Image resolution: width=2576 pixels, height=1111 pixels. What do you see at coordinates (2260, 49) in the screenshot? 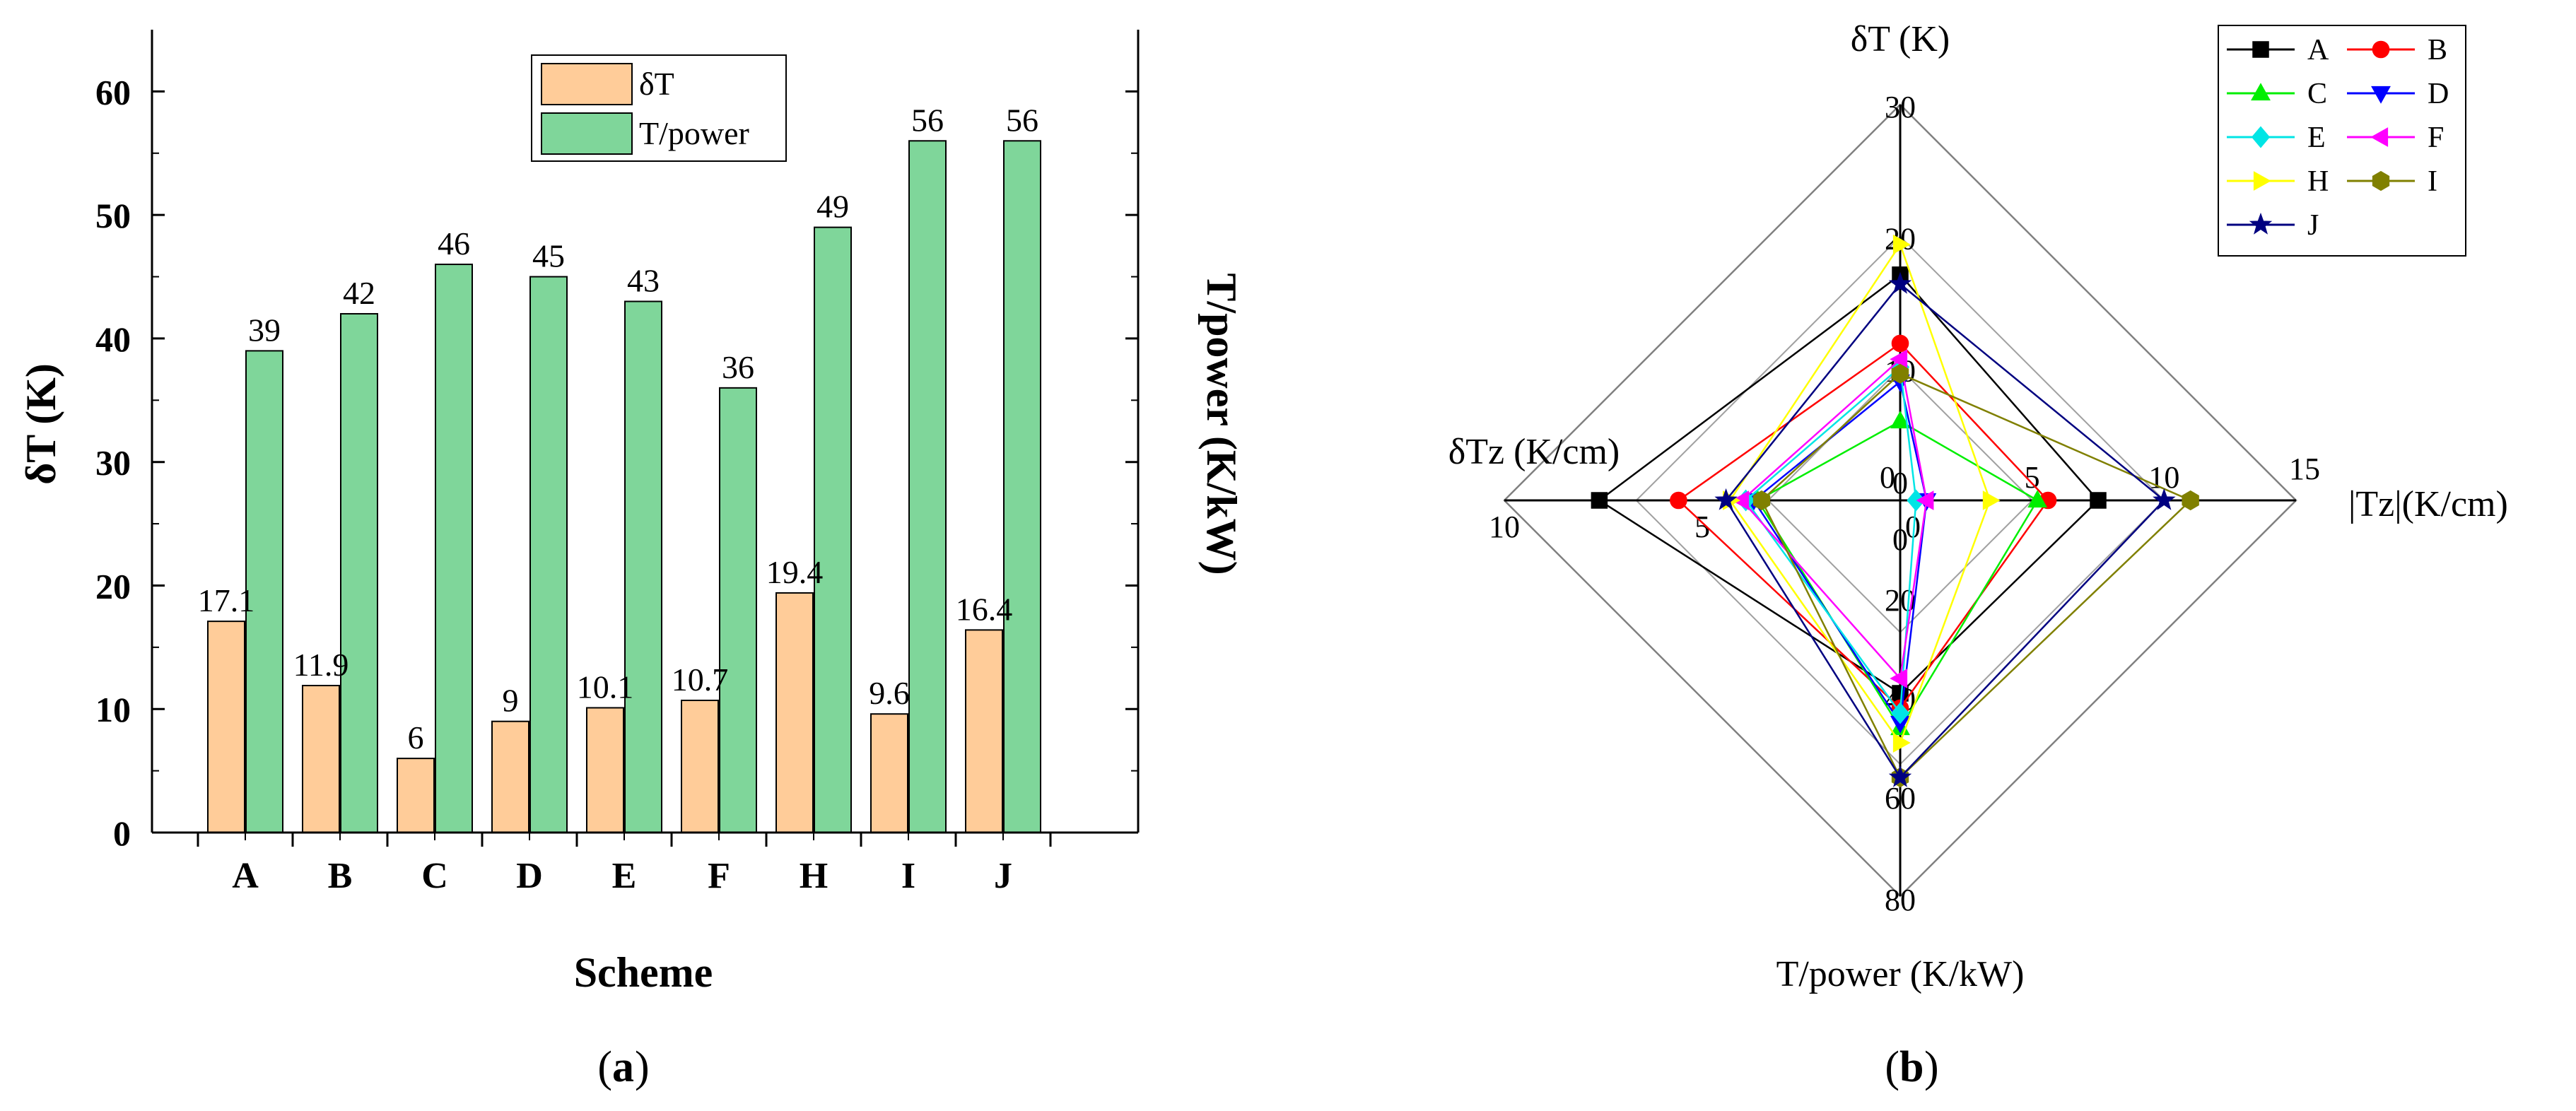
I see `radar-legend-marker-A` at bounding box center [2260, 49].